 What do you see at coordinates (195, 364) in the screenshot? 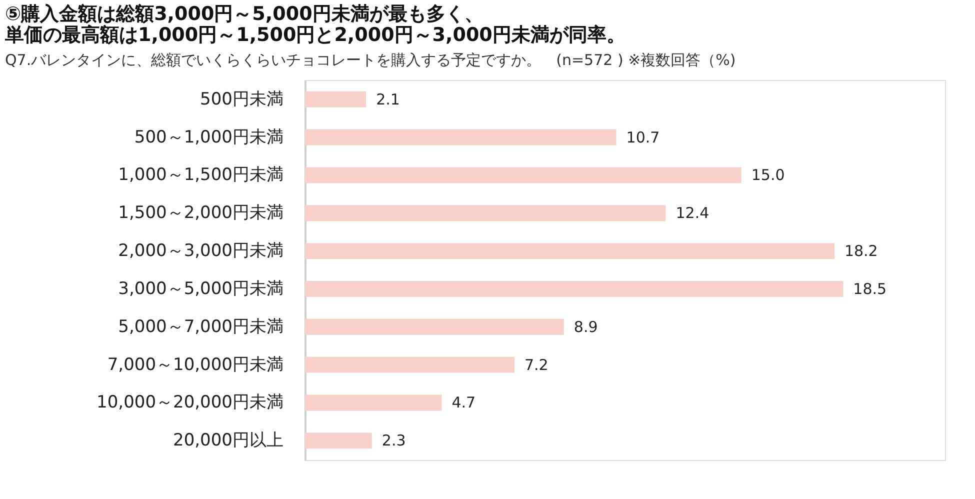
I see `y-tick-label: 7,000～10,000円未満` at bounding box center [195, 364].